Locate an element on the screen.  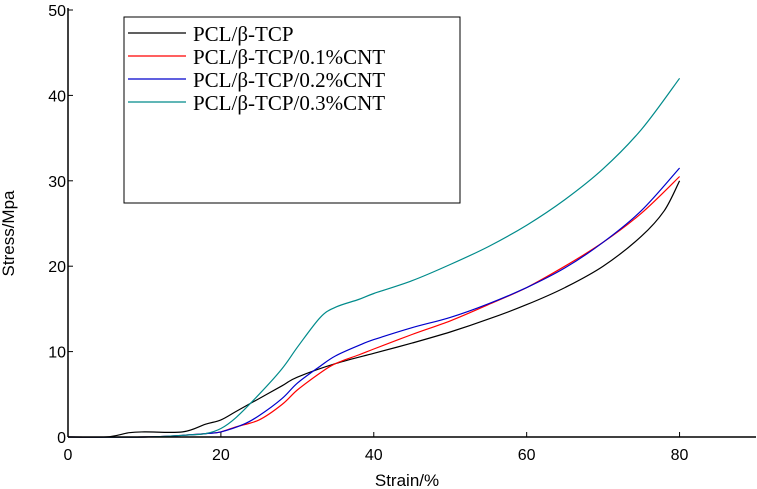
y-tick-label: 0 is located at coordinates (61, 438).